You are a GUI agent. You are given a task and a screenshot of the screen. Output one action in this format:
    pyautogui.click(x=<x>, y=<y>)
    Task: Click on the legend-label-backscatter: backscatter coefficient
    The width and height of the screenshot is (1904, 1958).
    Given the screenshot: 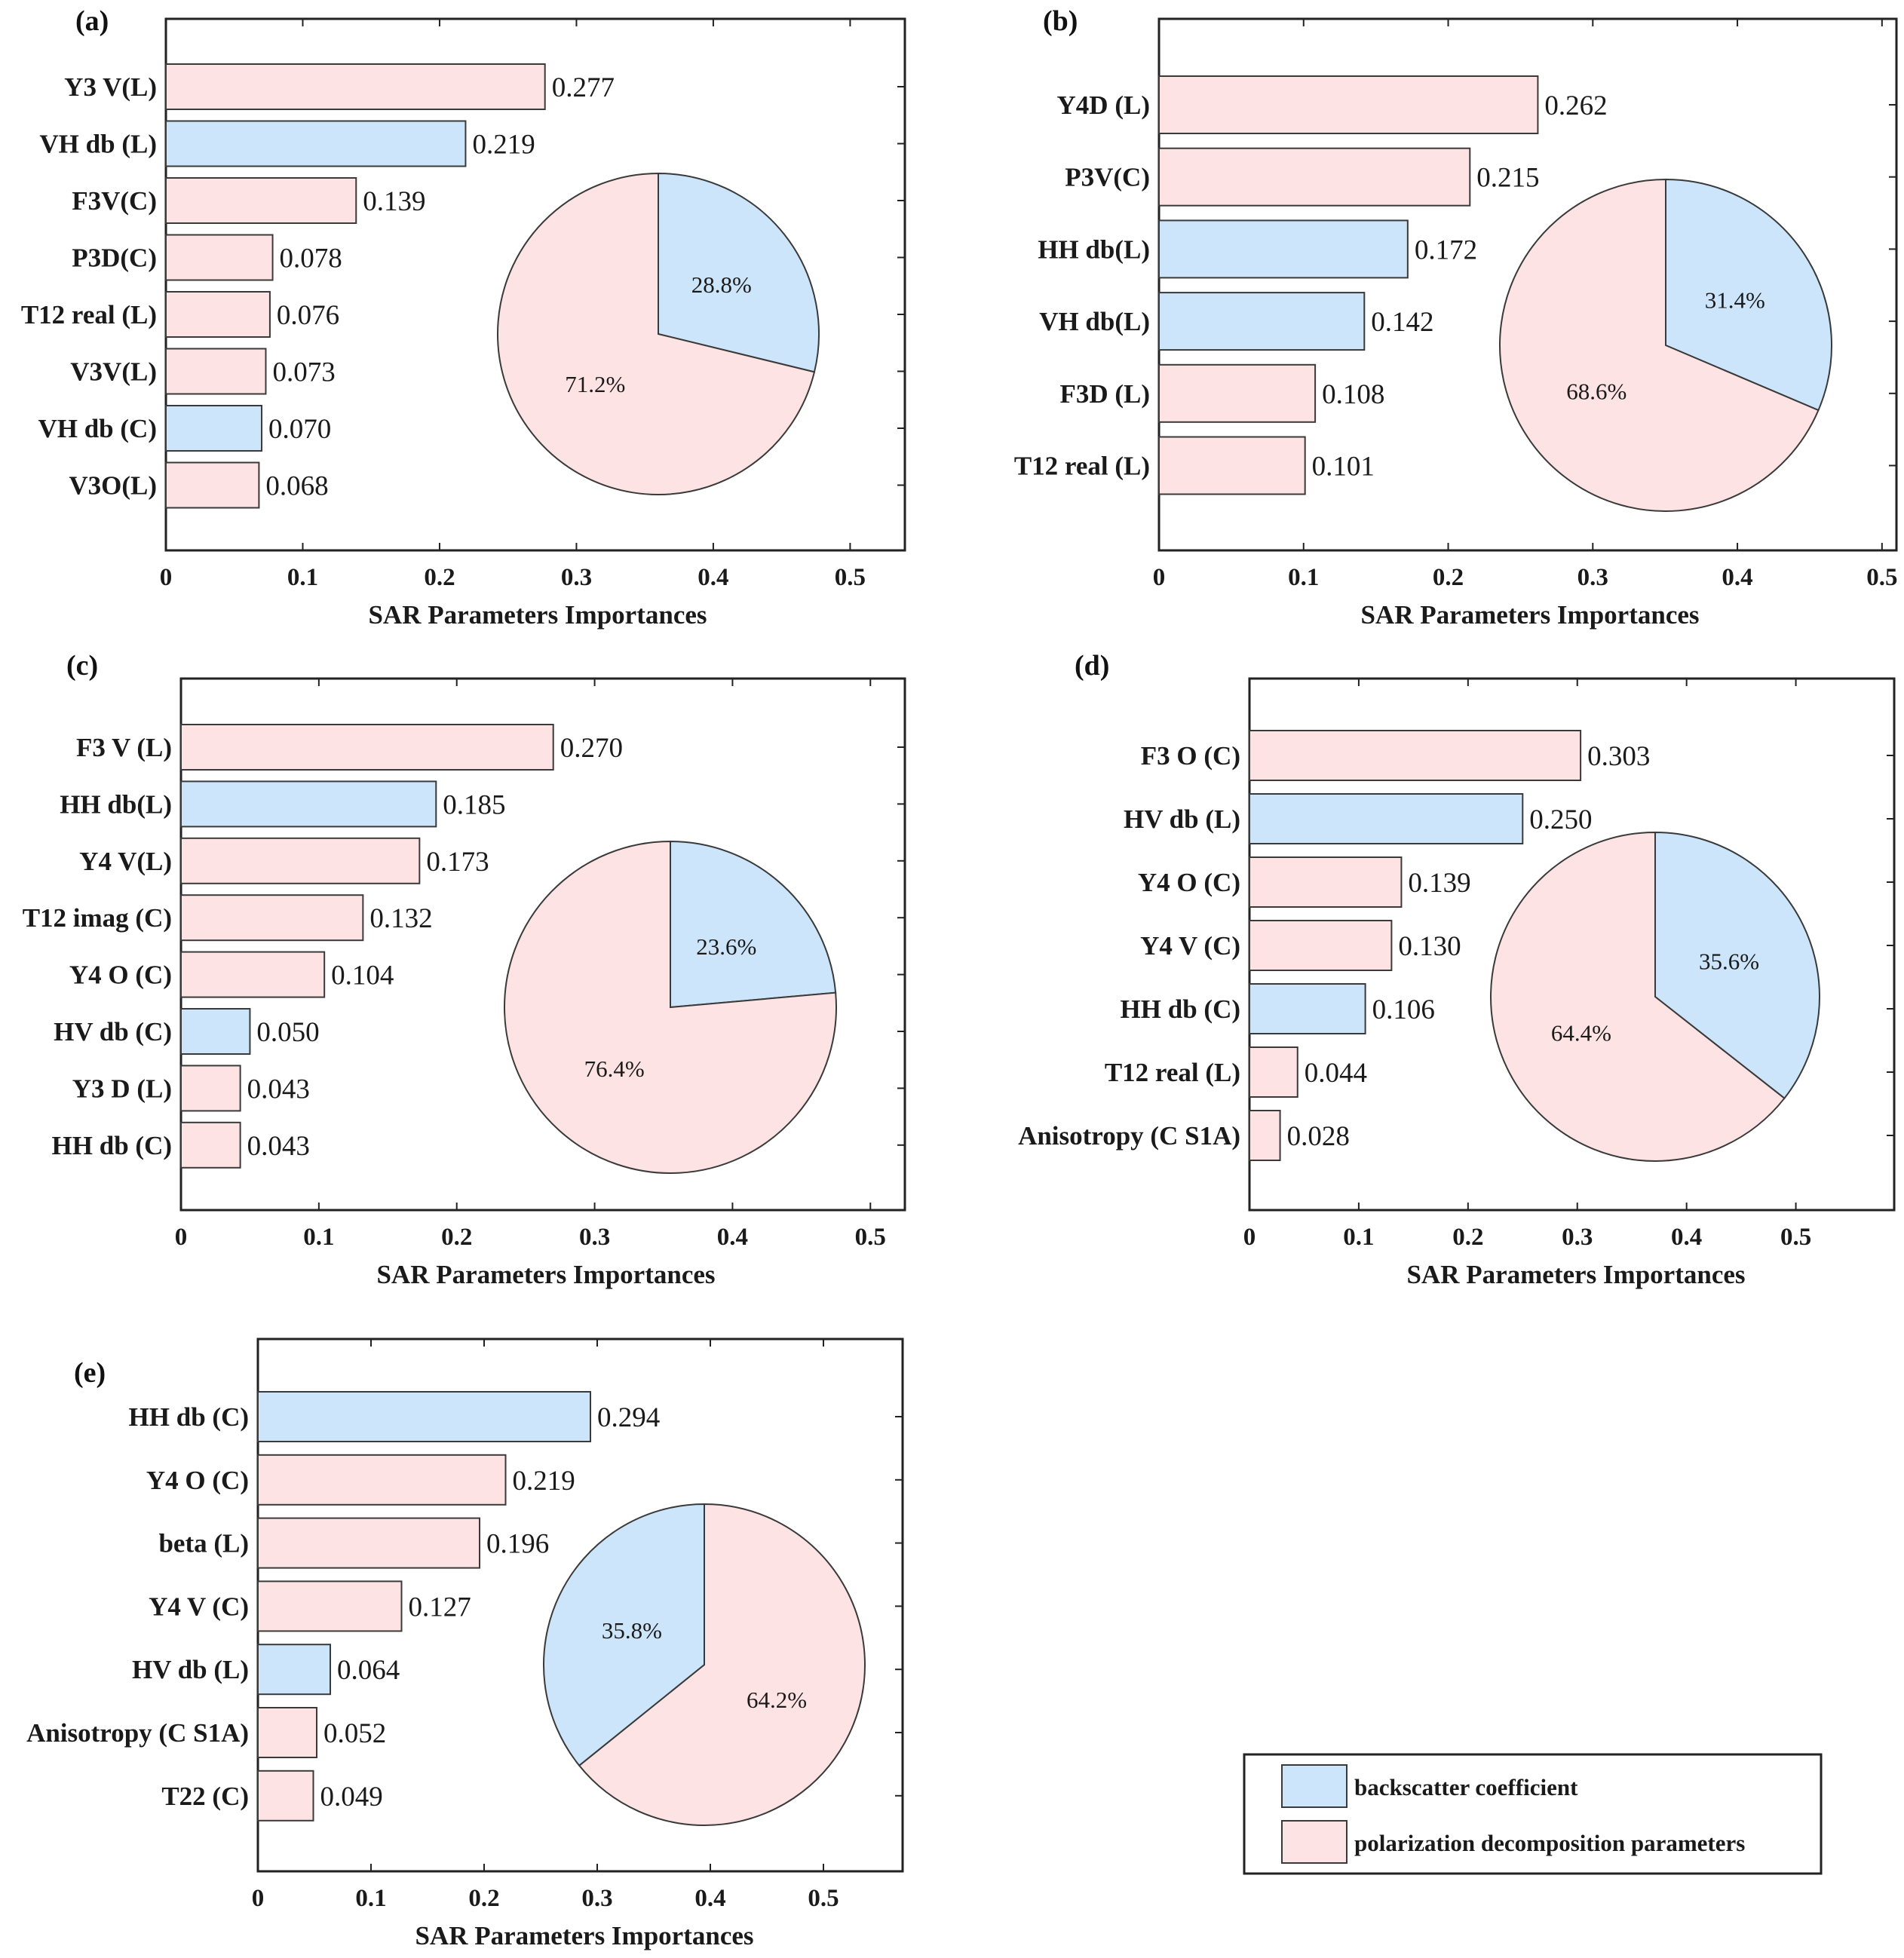 What is the action you would take?
    pyautogui.click(x=1466, y=1787)
    